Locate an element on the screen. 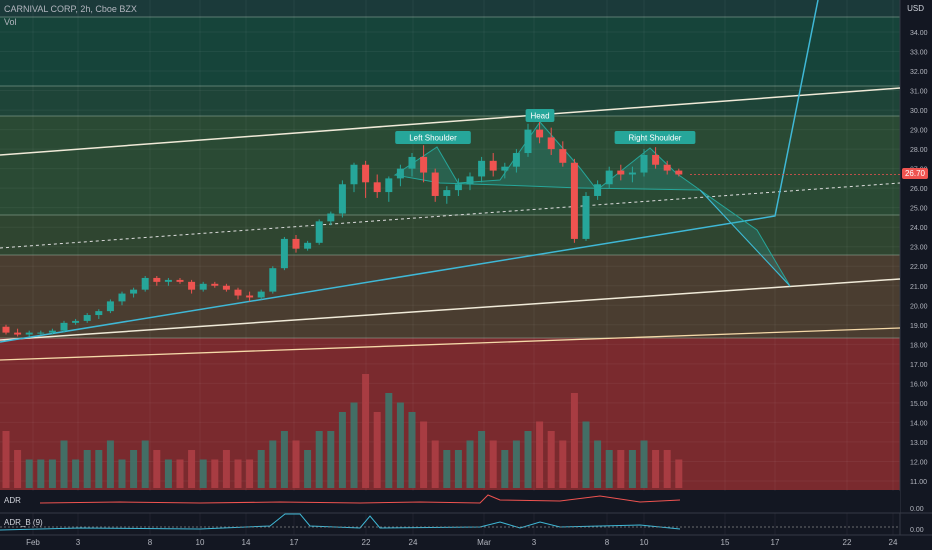 The width and height of the screenshot is (932, 550). channel-lower-line is located at coordinates (450, 309).